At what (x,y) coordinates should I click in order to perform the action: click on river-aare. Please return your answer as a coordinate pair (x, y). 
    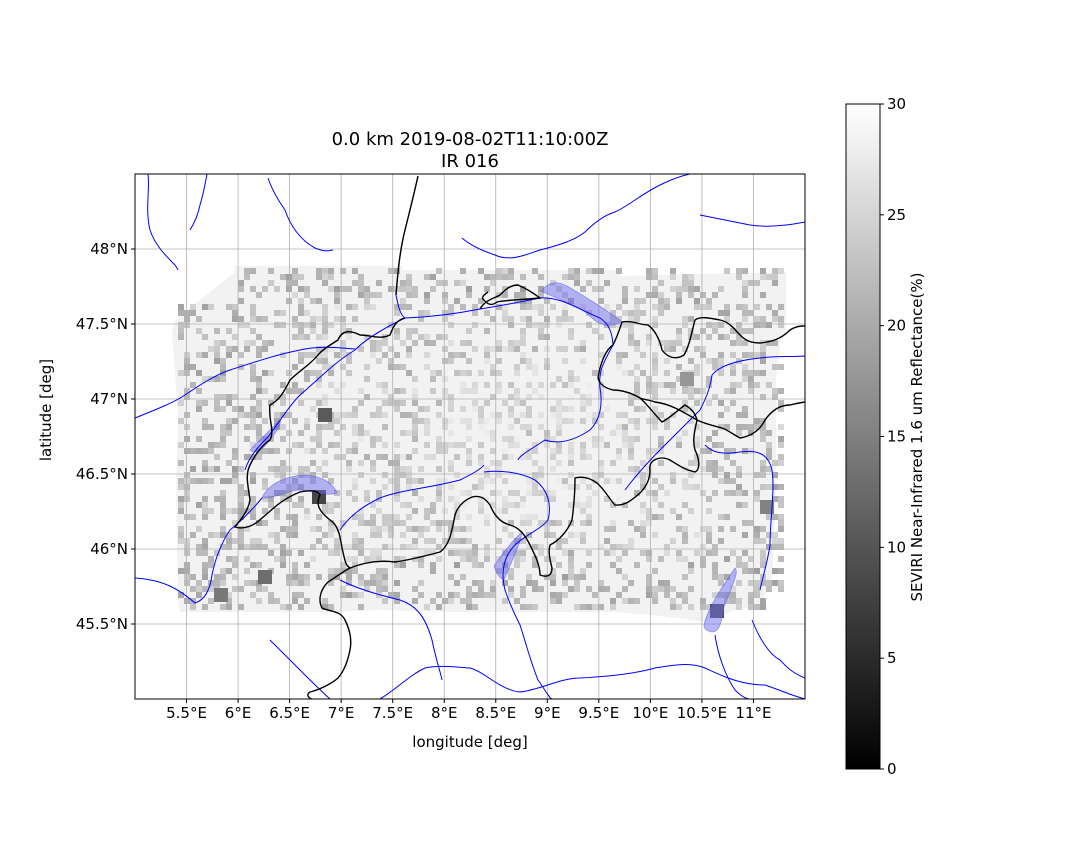
    Looking at the image, I should click on (325, 394).